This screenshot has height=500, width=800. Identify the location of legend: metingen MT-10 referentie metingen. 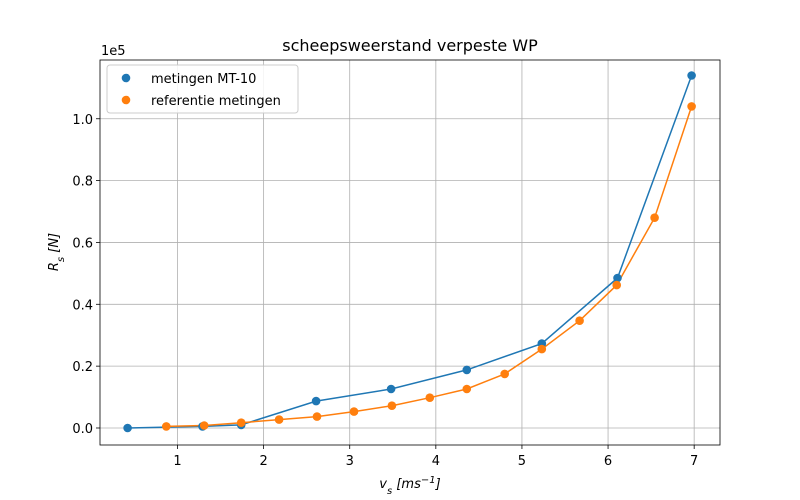
(202, 89).